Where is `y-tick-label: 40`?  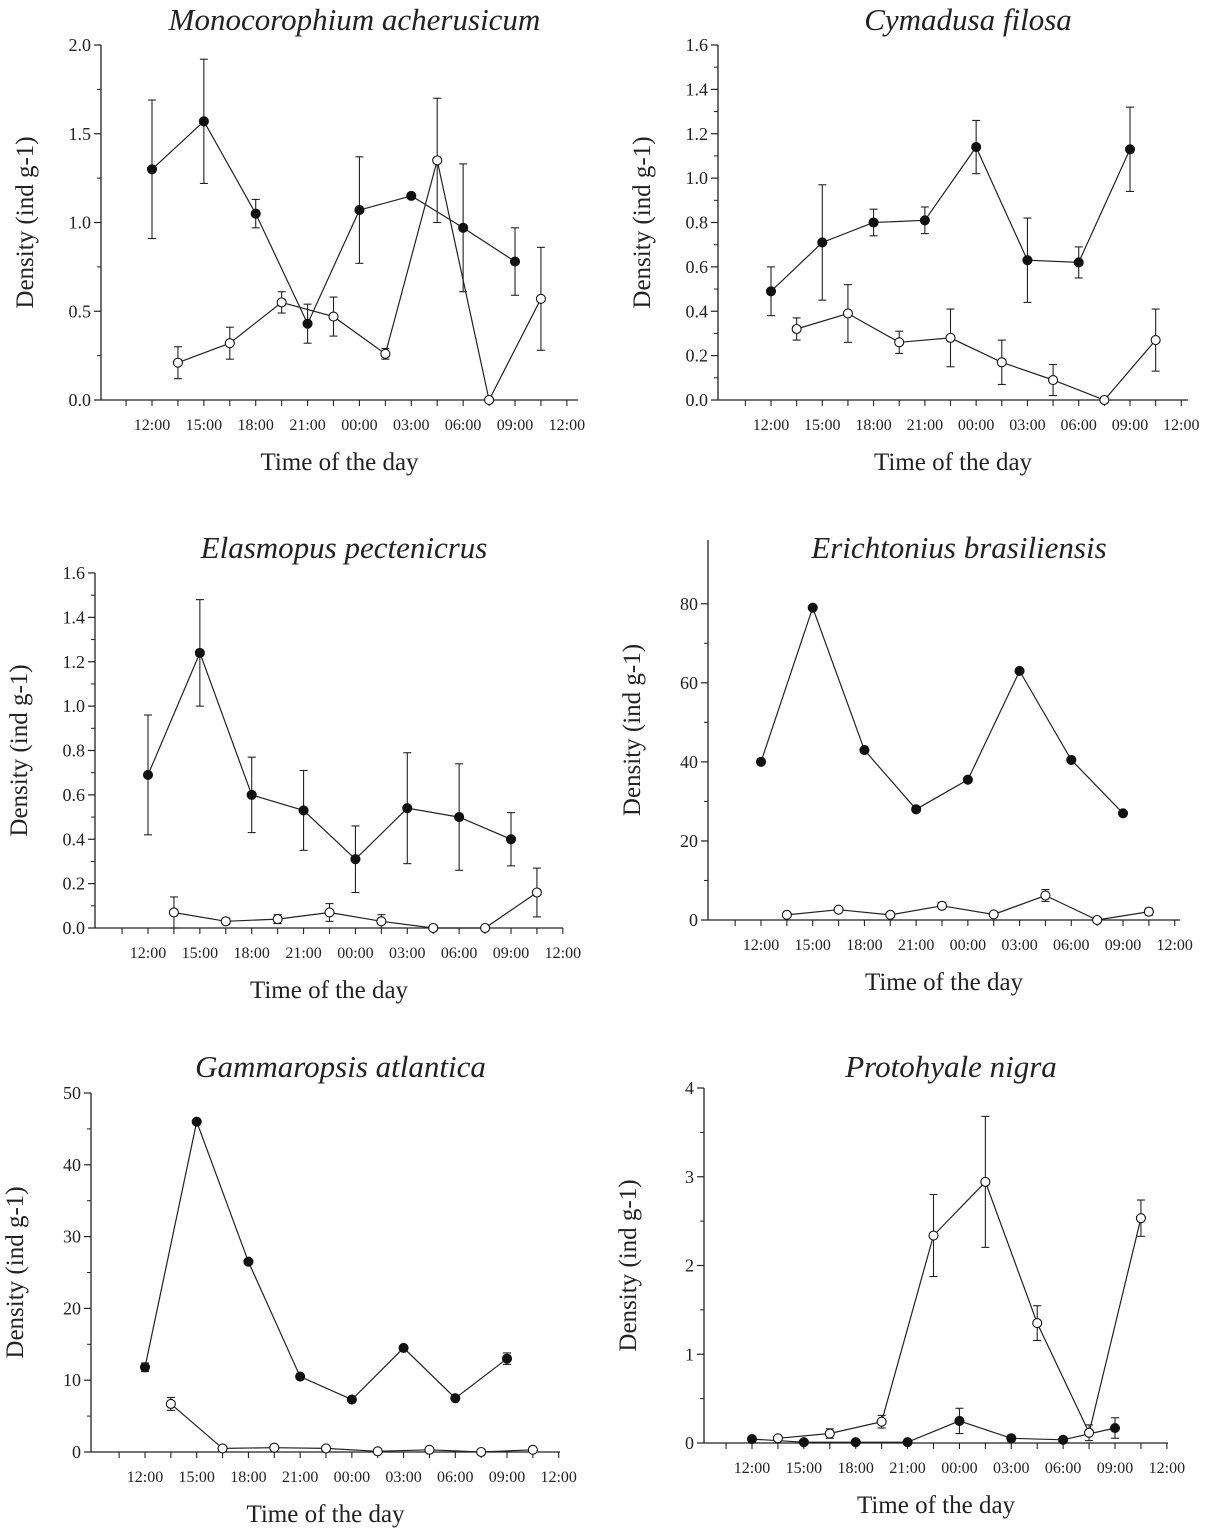
y-tick-label: 40 is located at coordinates (72, 1165).